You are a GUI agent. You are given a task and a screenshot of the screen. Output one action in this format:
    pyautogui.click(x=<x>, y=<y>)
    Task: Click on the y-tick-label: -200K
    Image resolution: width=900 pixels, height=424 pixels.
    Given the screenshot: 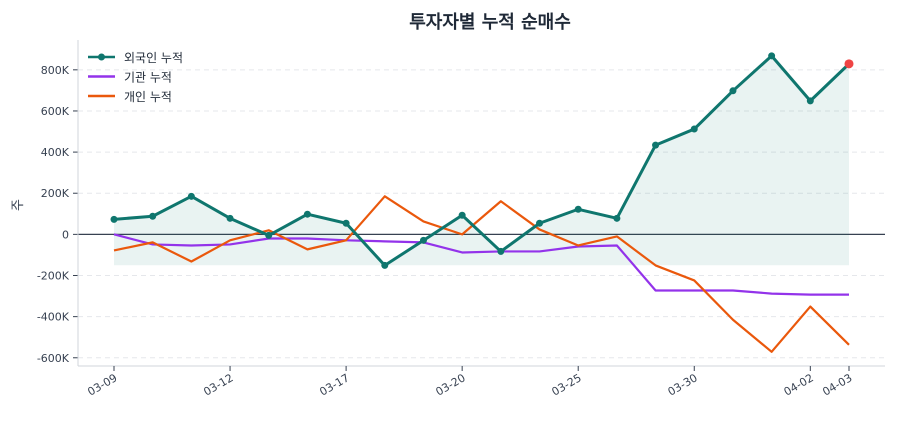 What is the action you would take?
    pyautogui.click(x=53, y=276)
    